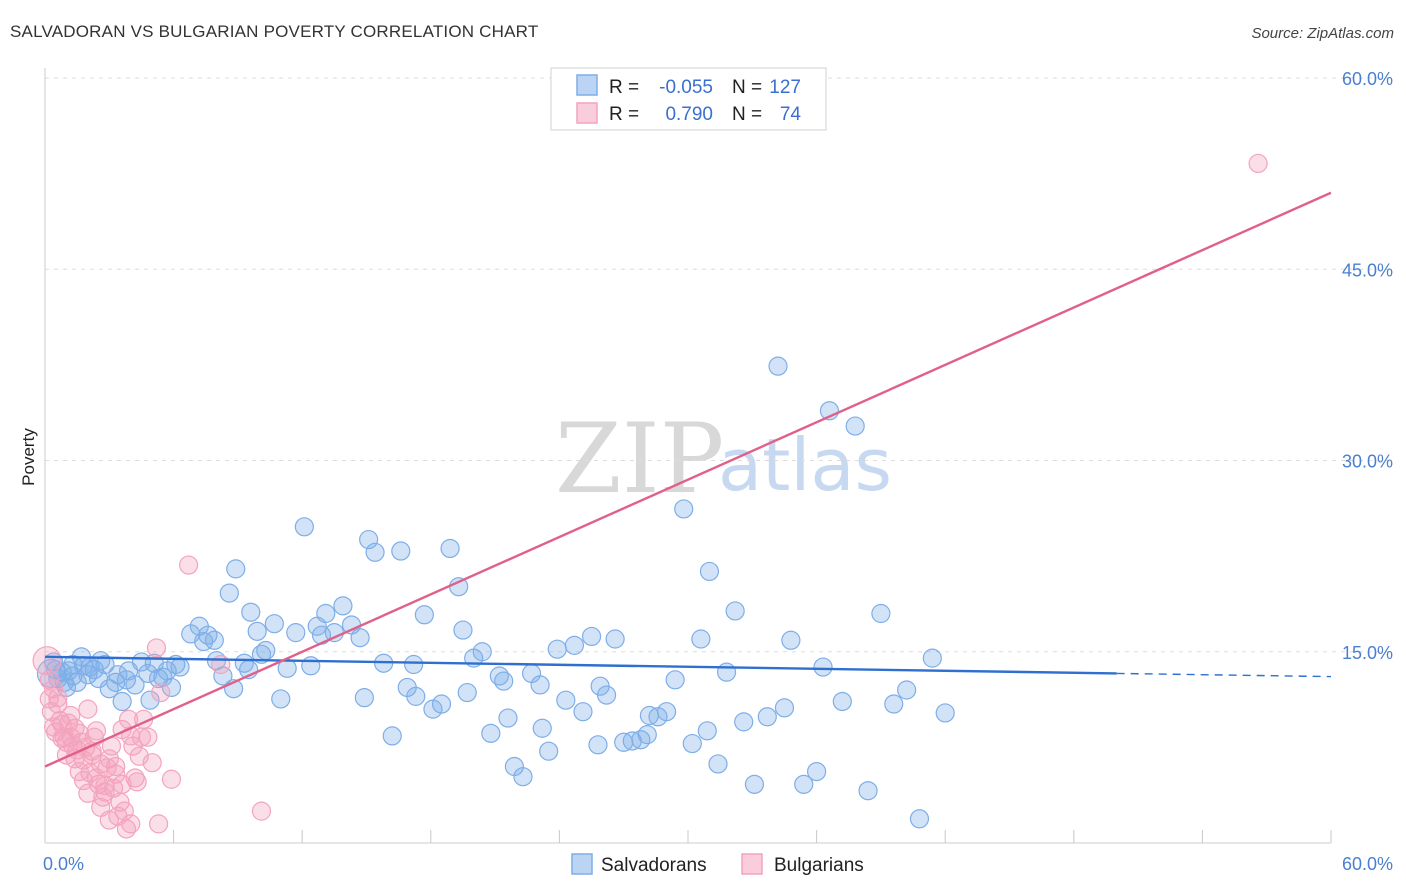 The image size is (1406, 892). I want to click on legend-n-label-salvadorans: N =, so click(747, 87).